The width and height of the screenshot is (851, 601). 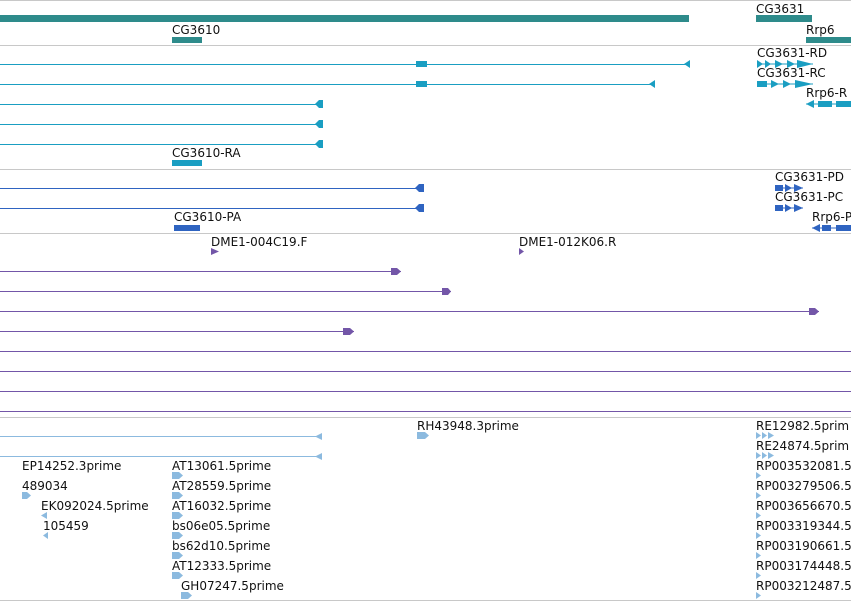 I want to click on cdna-label: AT12333.5prime, so click(x=222, y=566).